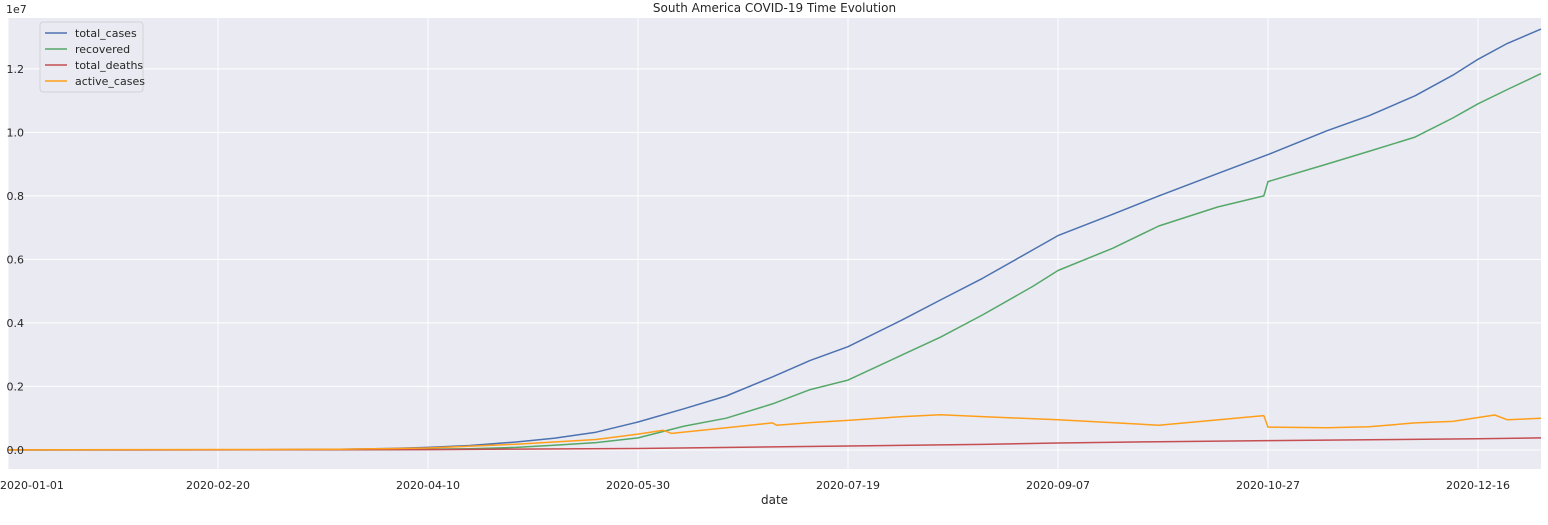 Image resolution: width=1548 pixels, height=525 pixels. I want to click on x-axis-title: date, so click(774, 500).